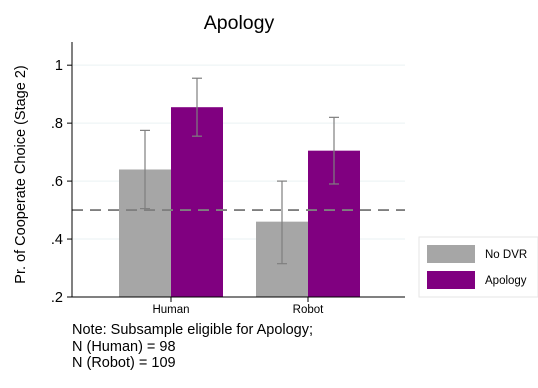  I want to click on note-line-1: Note: Subsample eligible for Apology;, so click(193, 330).